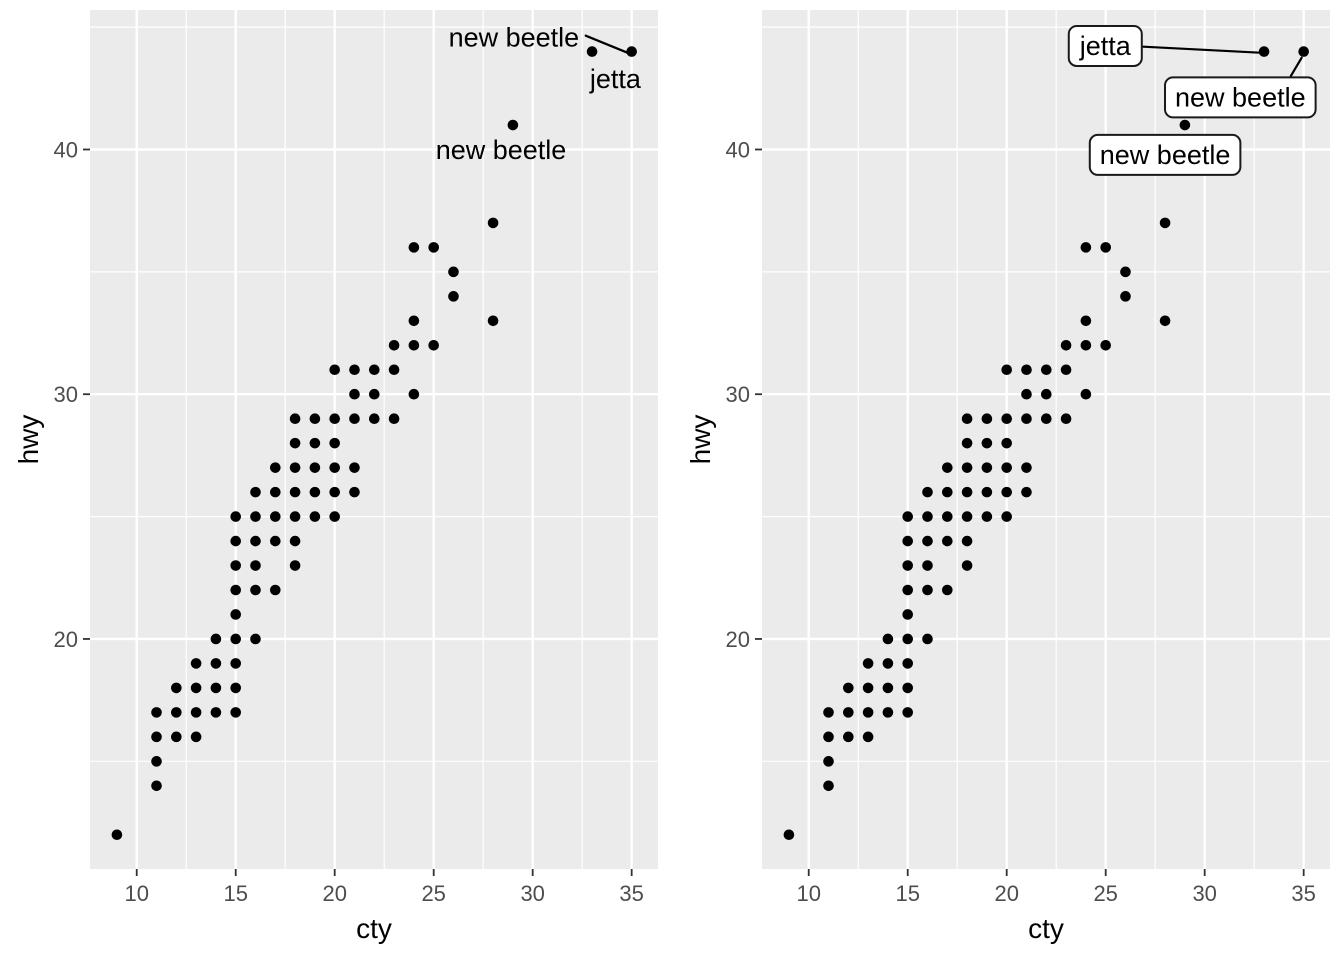 The height and width of the screenshot is (960, 1344). What do you see at coordinates (433, 893) in the screenshot?
I see `x-tick-label: 25` at bounding box center [433, 893].